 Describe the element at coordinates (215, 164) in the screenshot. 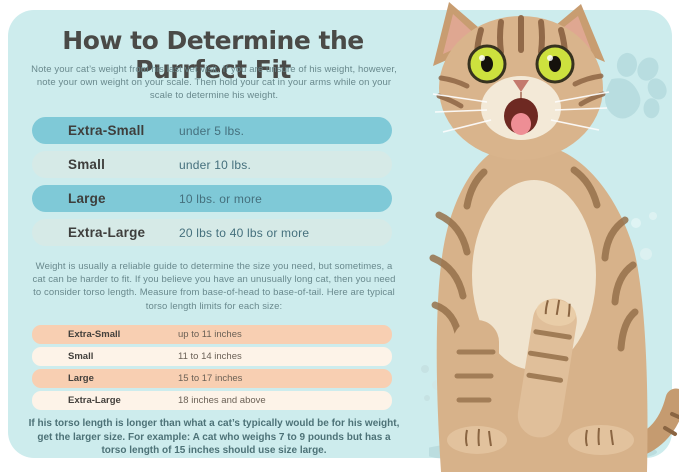

I see `weight-limit: under 10 lbs.` at that location.